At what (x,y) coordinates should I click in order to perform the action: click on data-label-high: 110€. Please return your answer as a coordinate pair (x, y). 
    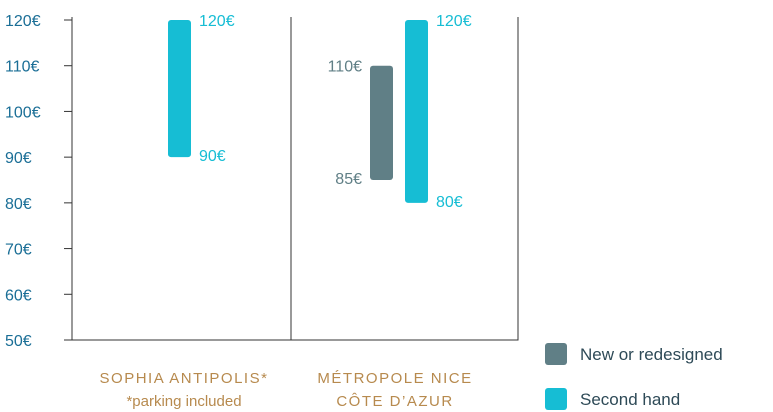
    Looking at the image, I should click on (345, 67).